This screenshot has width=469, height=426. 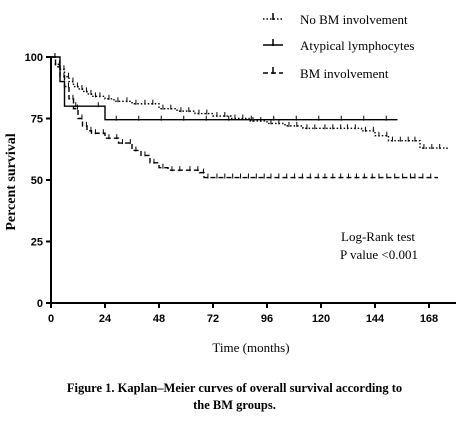 What do you see at coordinates (159, 319) in the screenshot?
I see `x-tick-label: 48` at bounding box center [159, 319].